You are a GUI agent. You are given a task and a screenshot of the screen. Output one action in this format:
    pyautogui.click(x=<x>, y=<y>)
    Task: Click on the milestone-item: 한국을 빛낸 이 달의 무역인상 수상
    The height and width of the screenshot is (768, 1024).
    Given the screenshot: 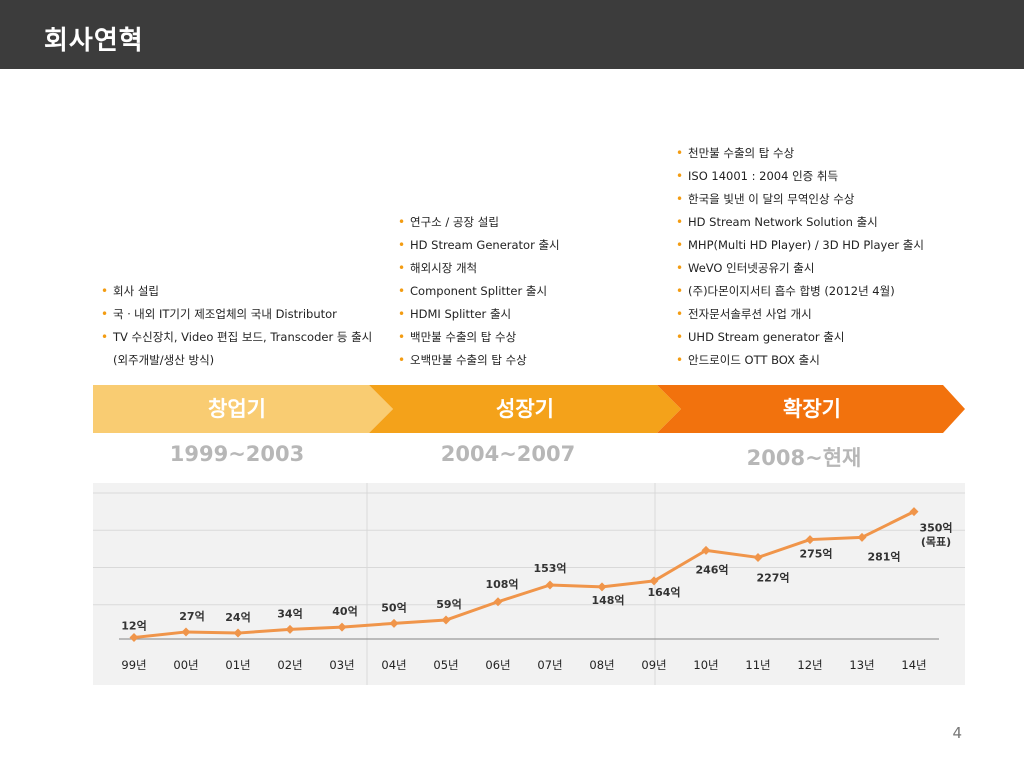 What is the action you would take?
    pyautogui.click(x=826, y=199)
    